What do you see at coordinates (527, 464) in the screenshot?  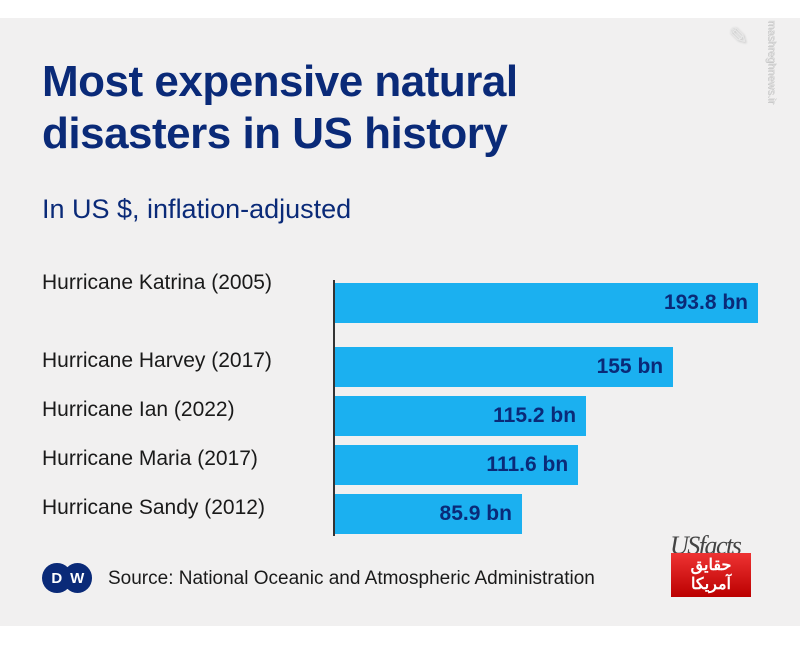 I see `data-label: 111.6 bn` at bounding box center [527, 464].